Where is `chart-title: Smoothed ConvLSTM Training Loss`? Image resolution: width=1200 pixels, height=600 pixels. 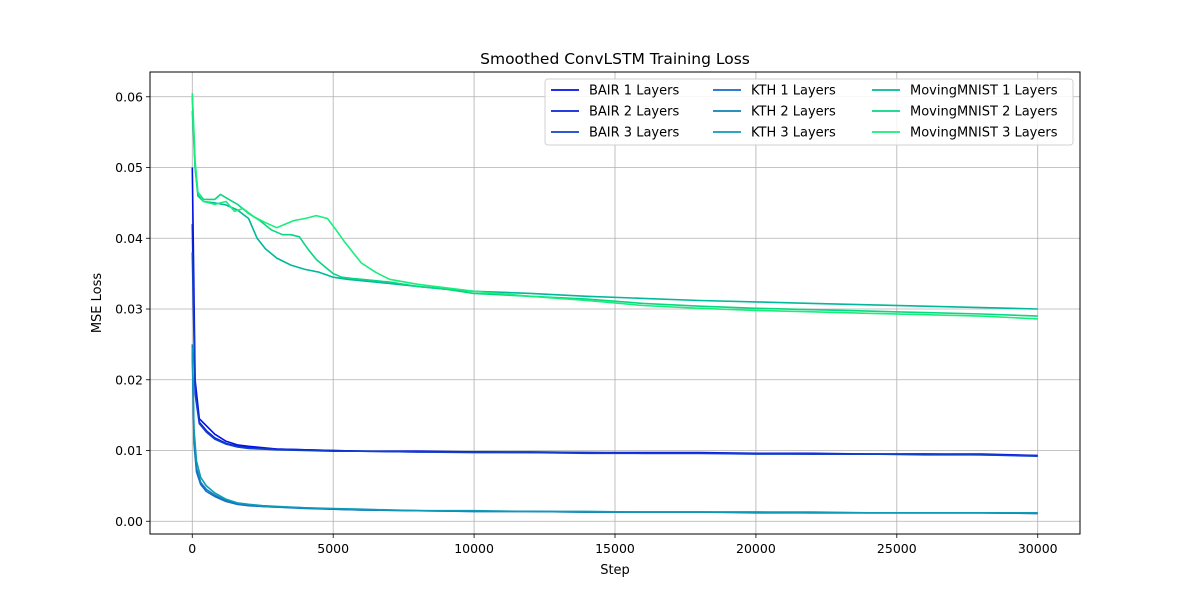 chart-title: Smoothed ConvLSTM Training Loss is located at coordinates (615, 59).